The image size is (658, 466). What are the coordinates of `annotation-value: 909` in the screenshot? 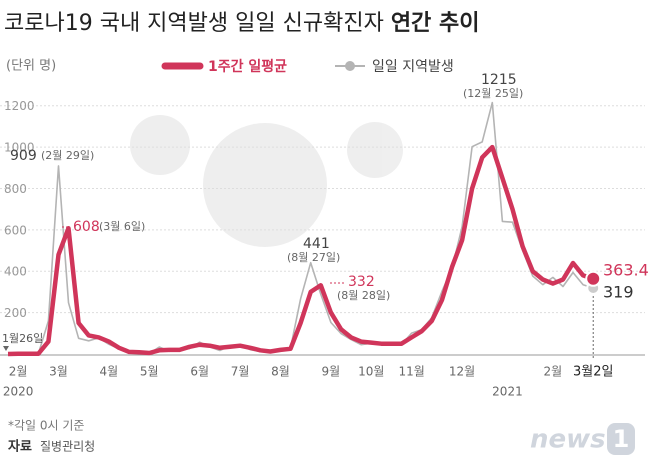 It's located at (23, 156).